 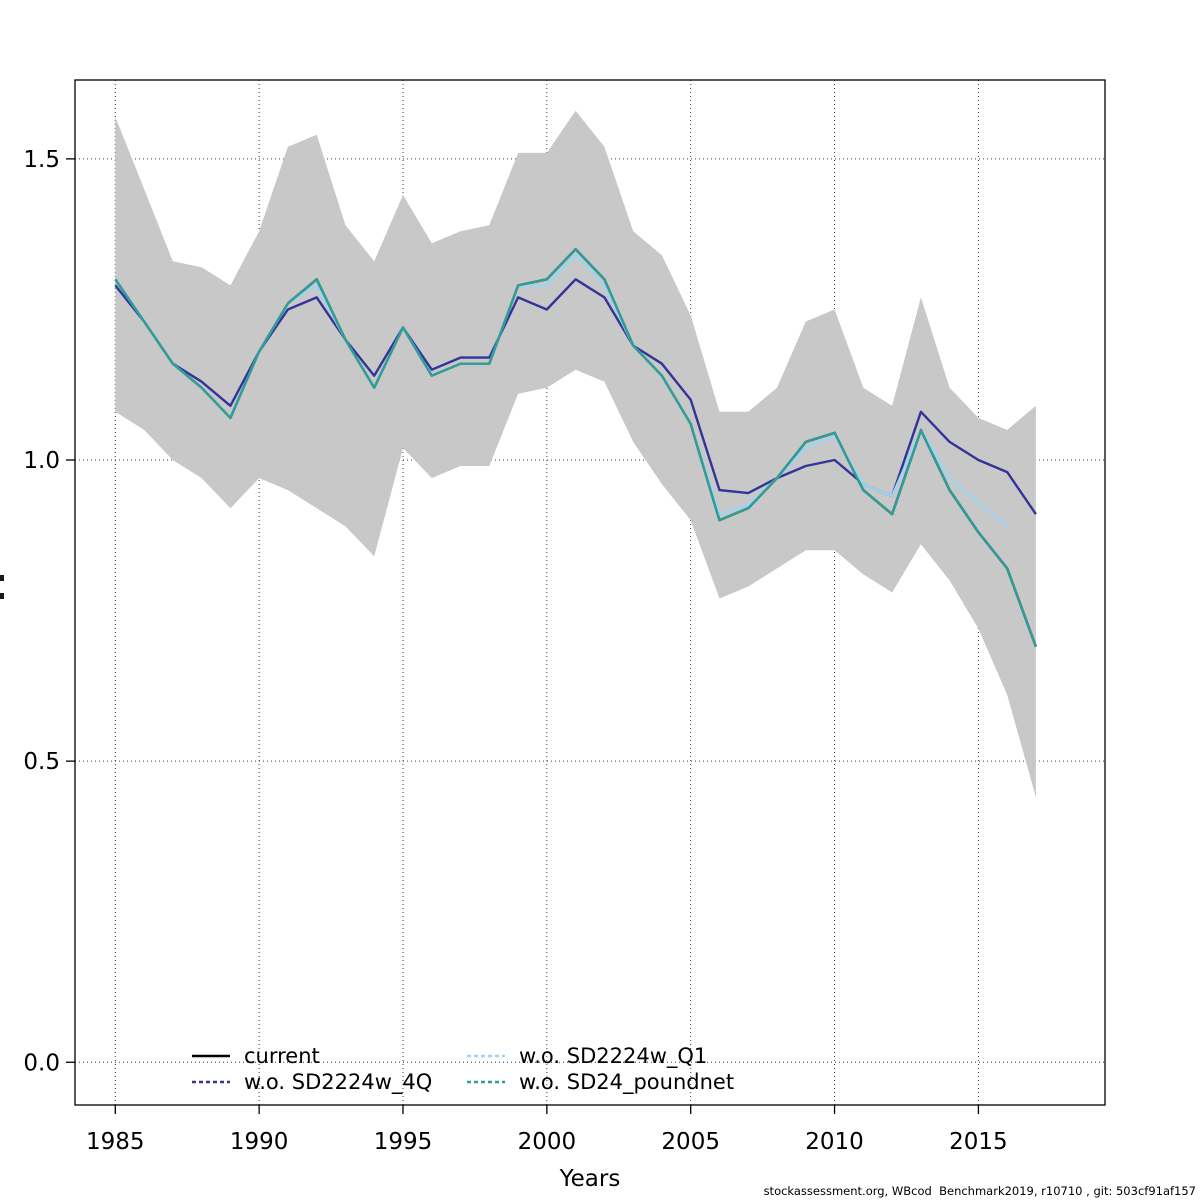 What do you see at coordinates (690, 1142) in the screenshot?
I see `x-tick-label-2005: 2005` at bounding box center [690, 1142].